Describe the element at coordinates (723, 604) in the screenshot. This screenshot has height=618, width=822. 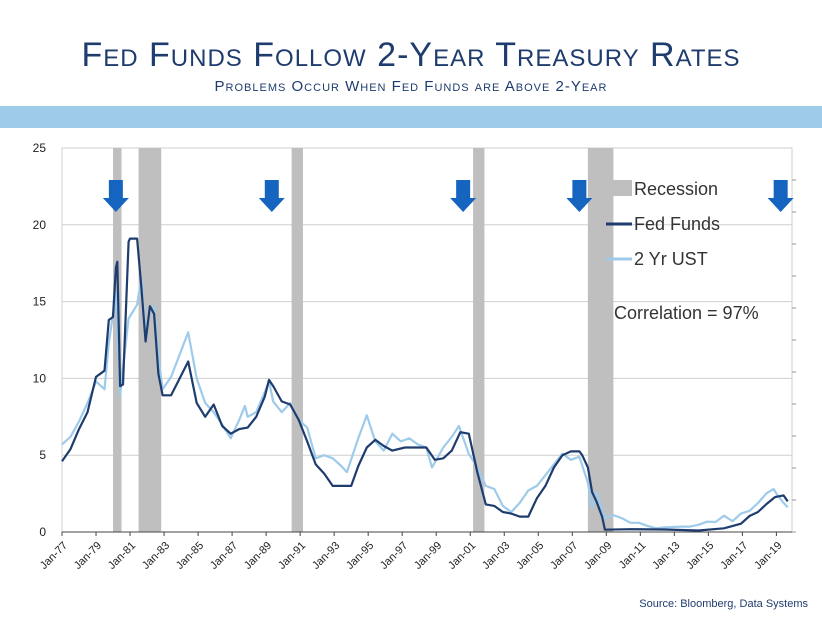
I see `source-note: Source: Bloomberg, Data Systems` at that location.